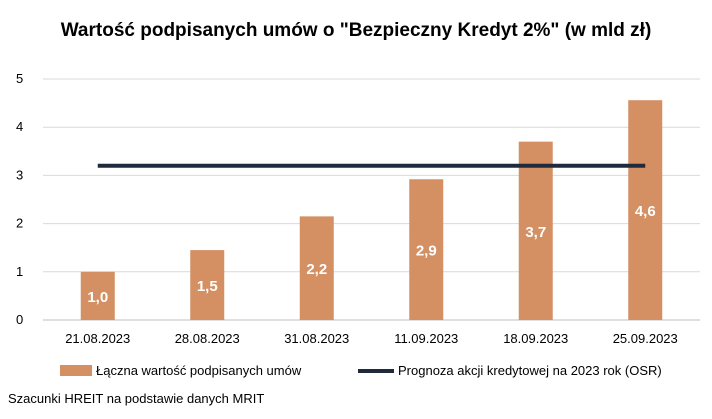  What do you see at coordinates (426, 338) in the screenshot?
I see `x-tick-label: 11.09.2023` at bounding box center [426, 338].